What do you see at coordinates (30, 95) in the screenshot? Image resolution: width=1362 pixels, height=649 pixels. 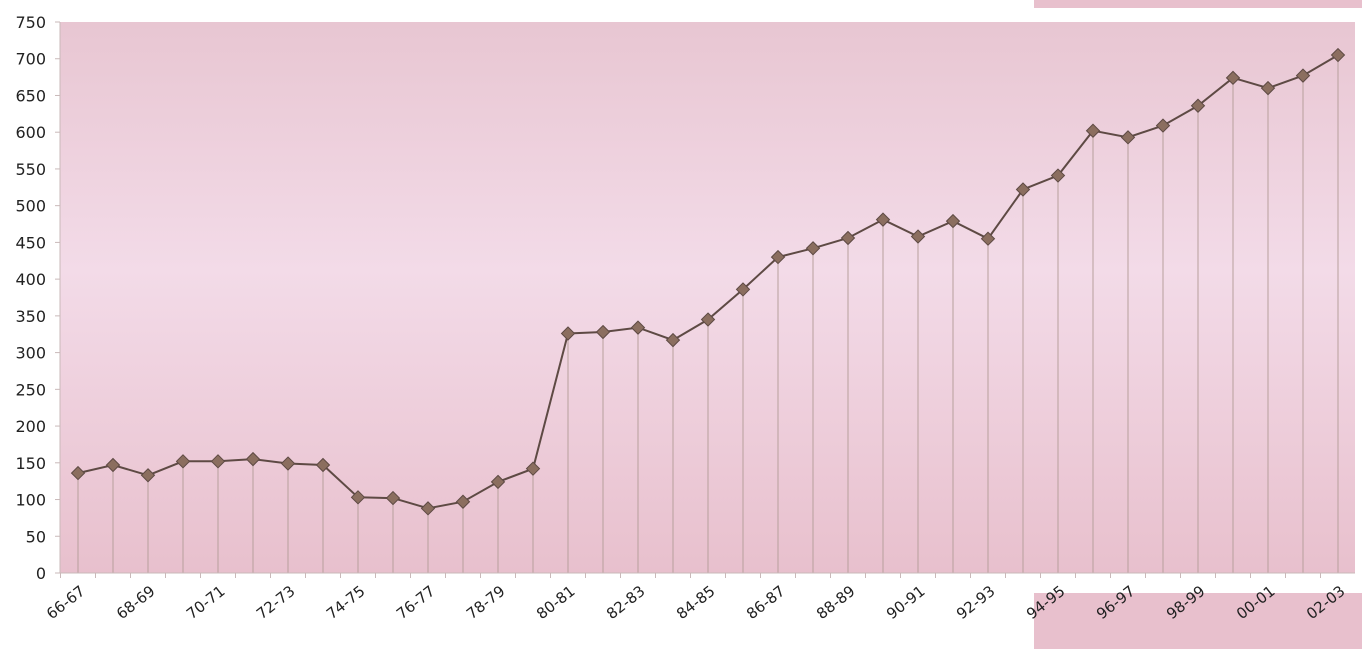 I see `y-tick-label: 650` at bounding box center [30, 95].